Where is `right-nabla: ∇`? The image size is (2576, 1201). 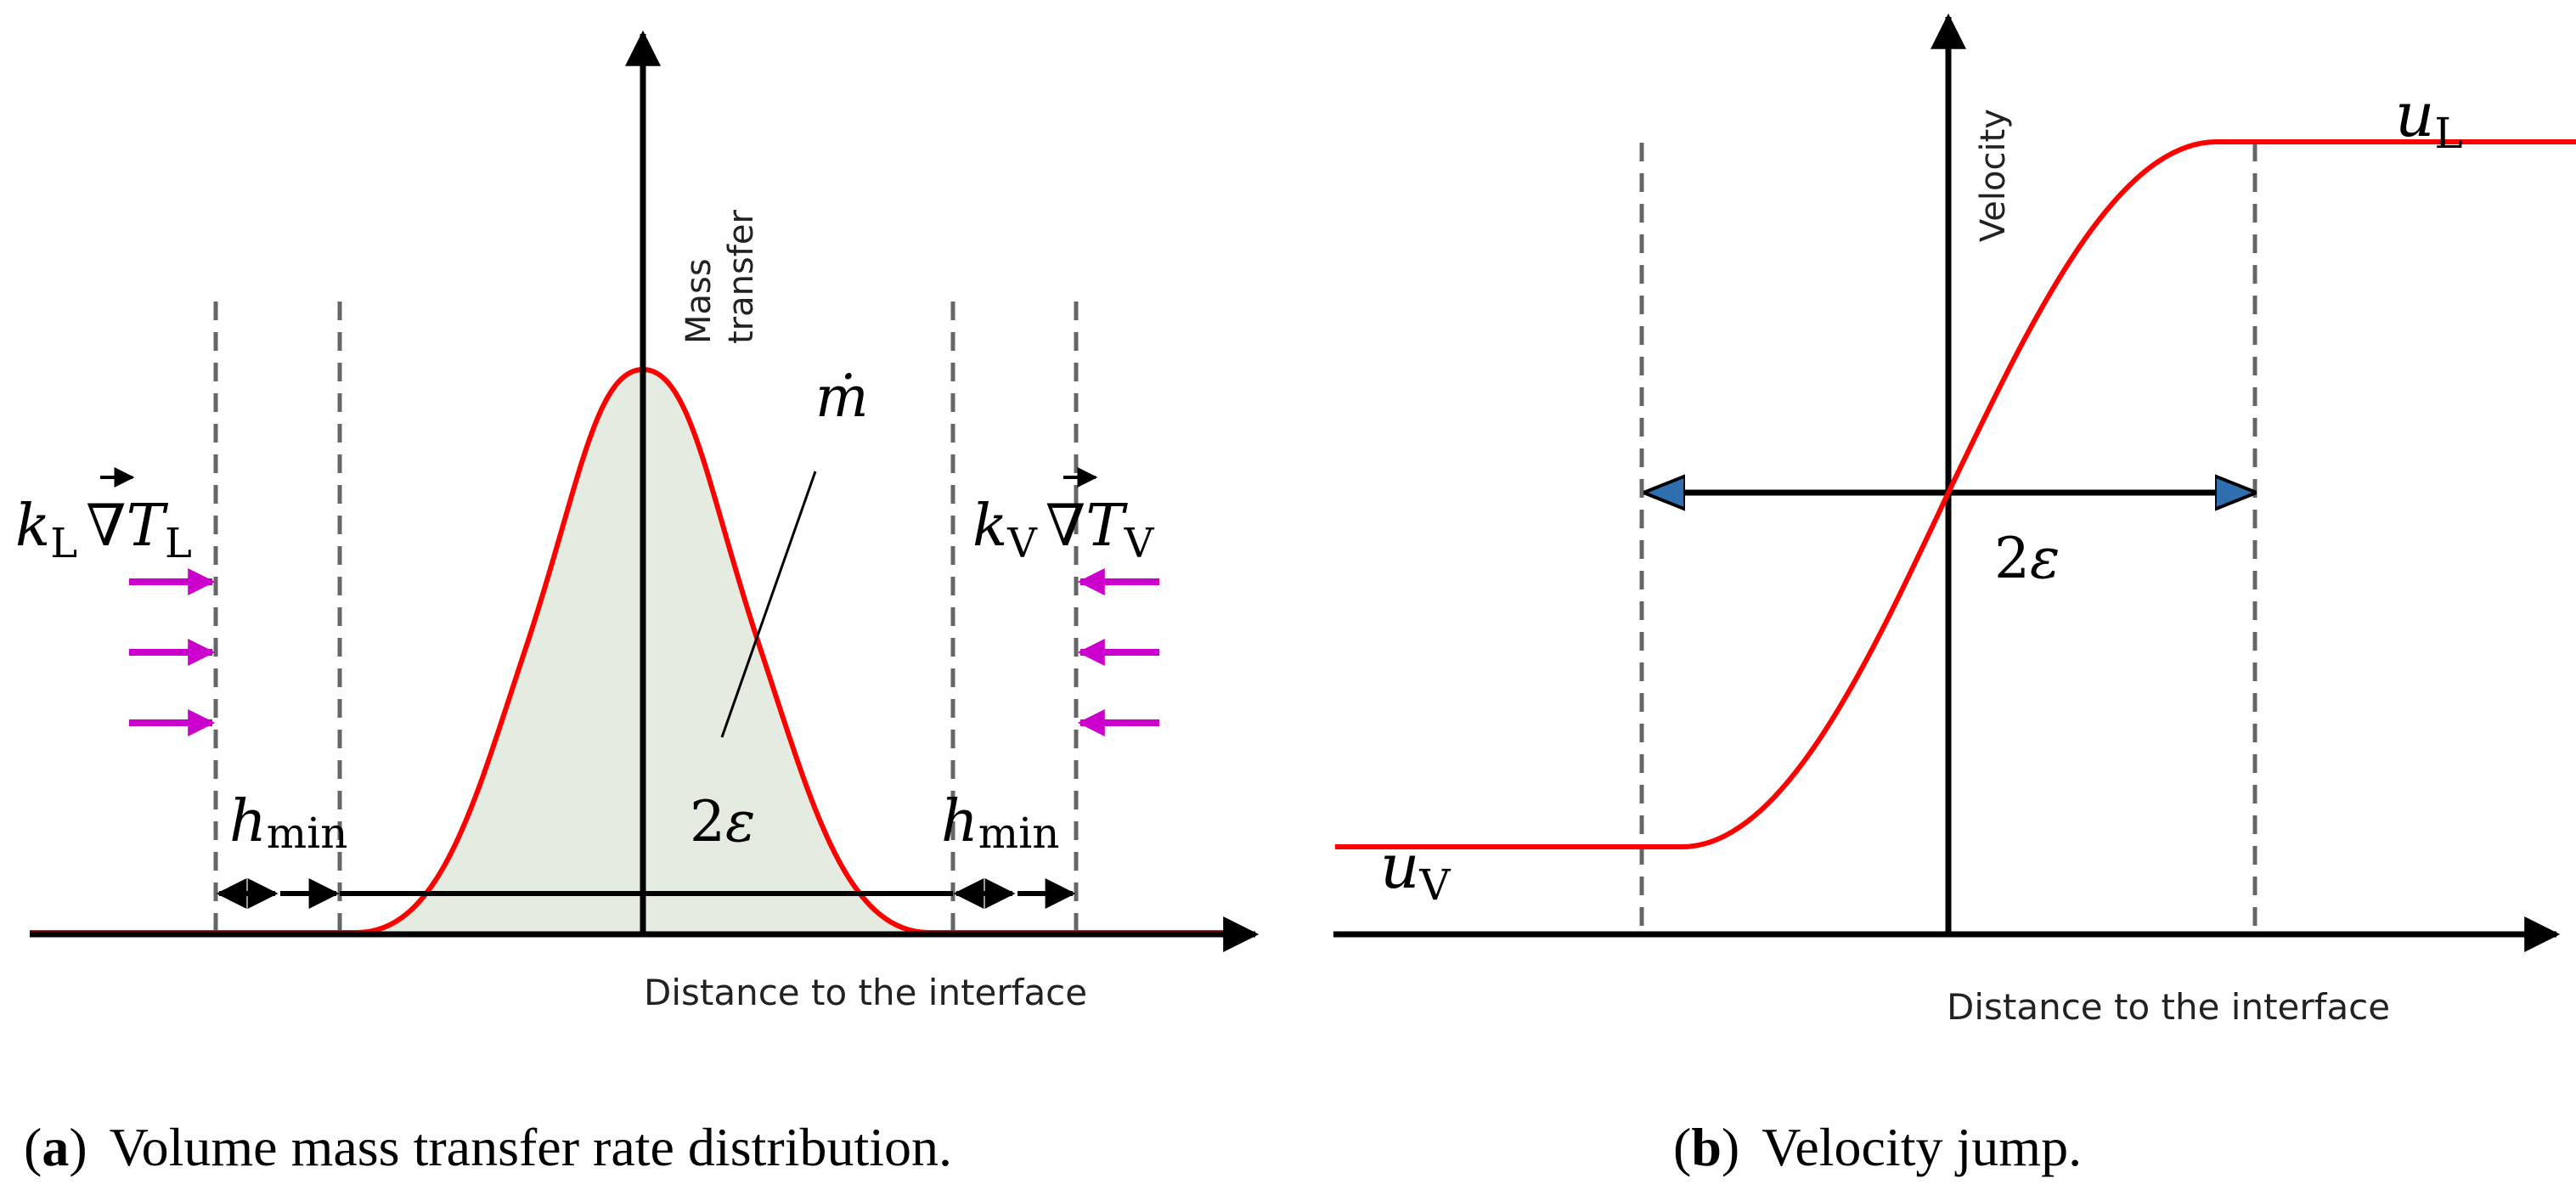
right-nabla: ∇ is located at coordinates (1065, 526).